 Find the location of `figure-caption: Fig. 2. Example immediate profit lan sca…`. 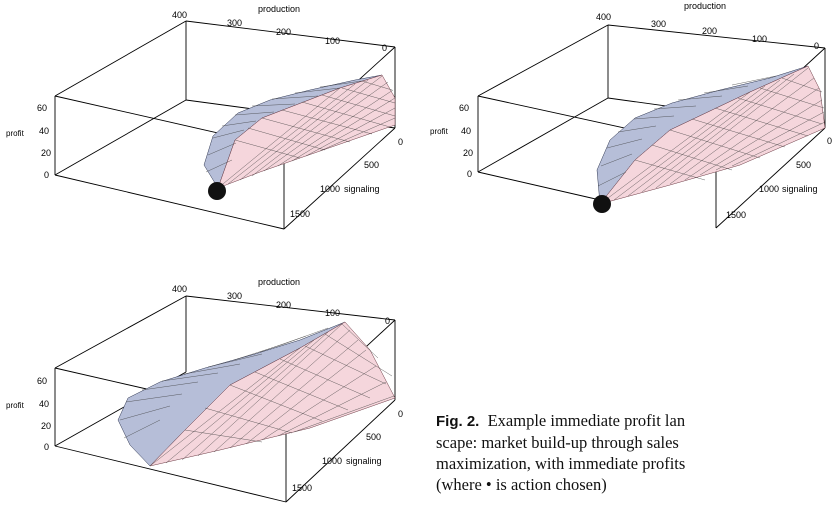

figure-caption: Fig. 2. Example immediate profit lan sca… is located at coordinates (635, 452).